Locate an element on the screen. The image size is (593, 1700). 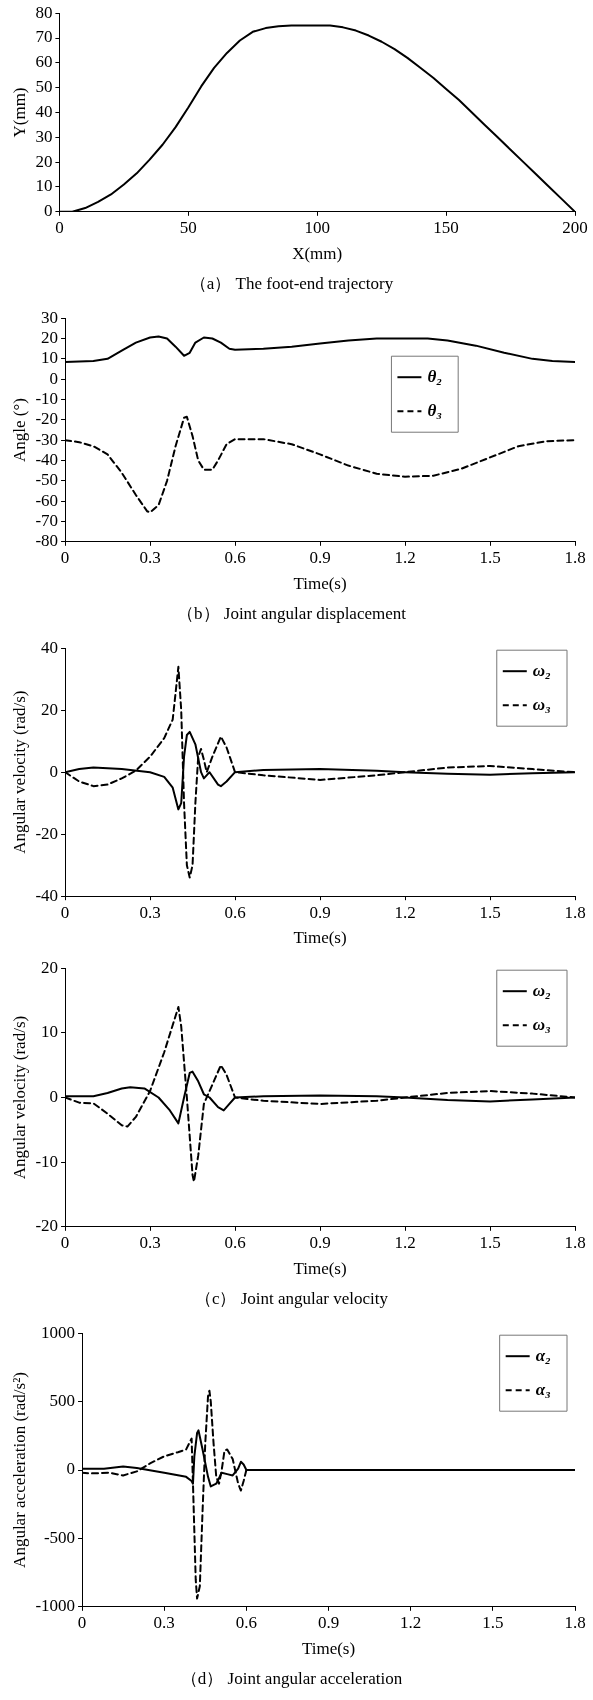
y-tick-label: 1000 is located at coordinates (58, 1332).